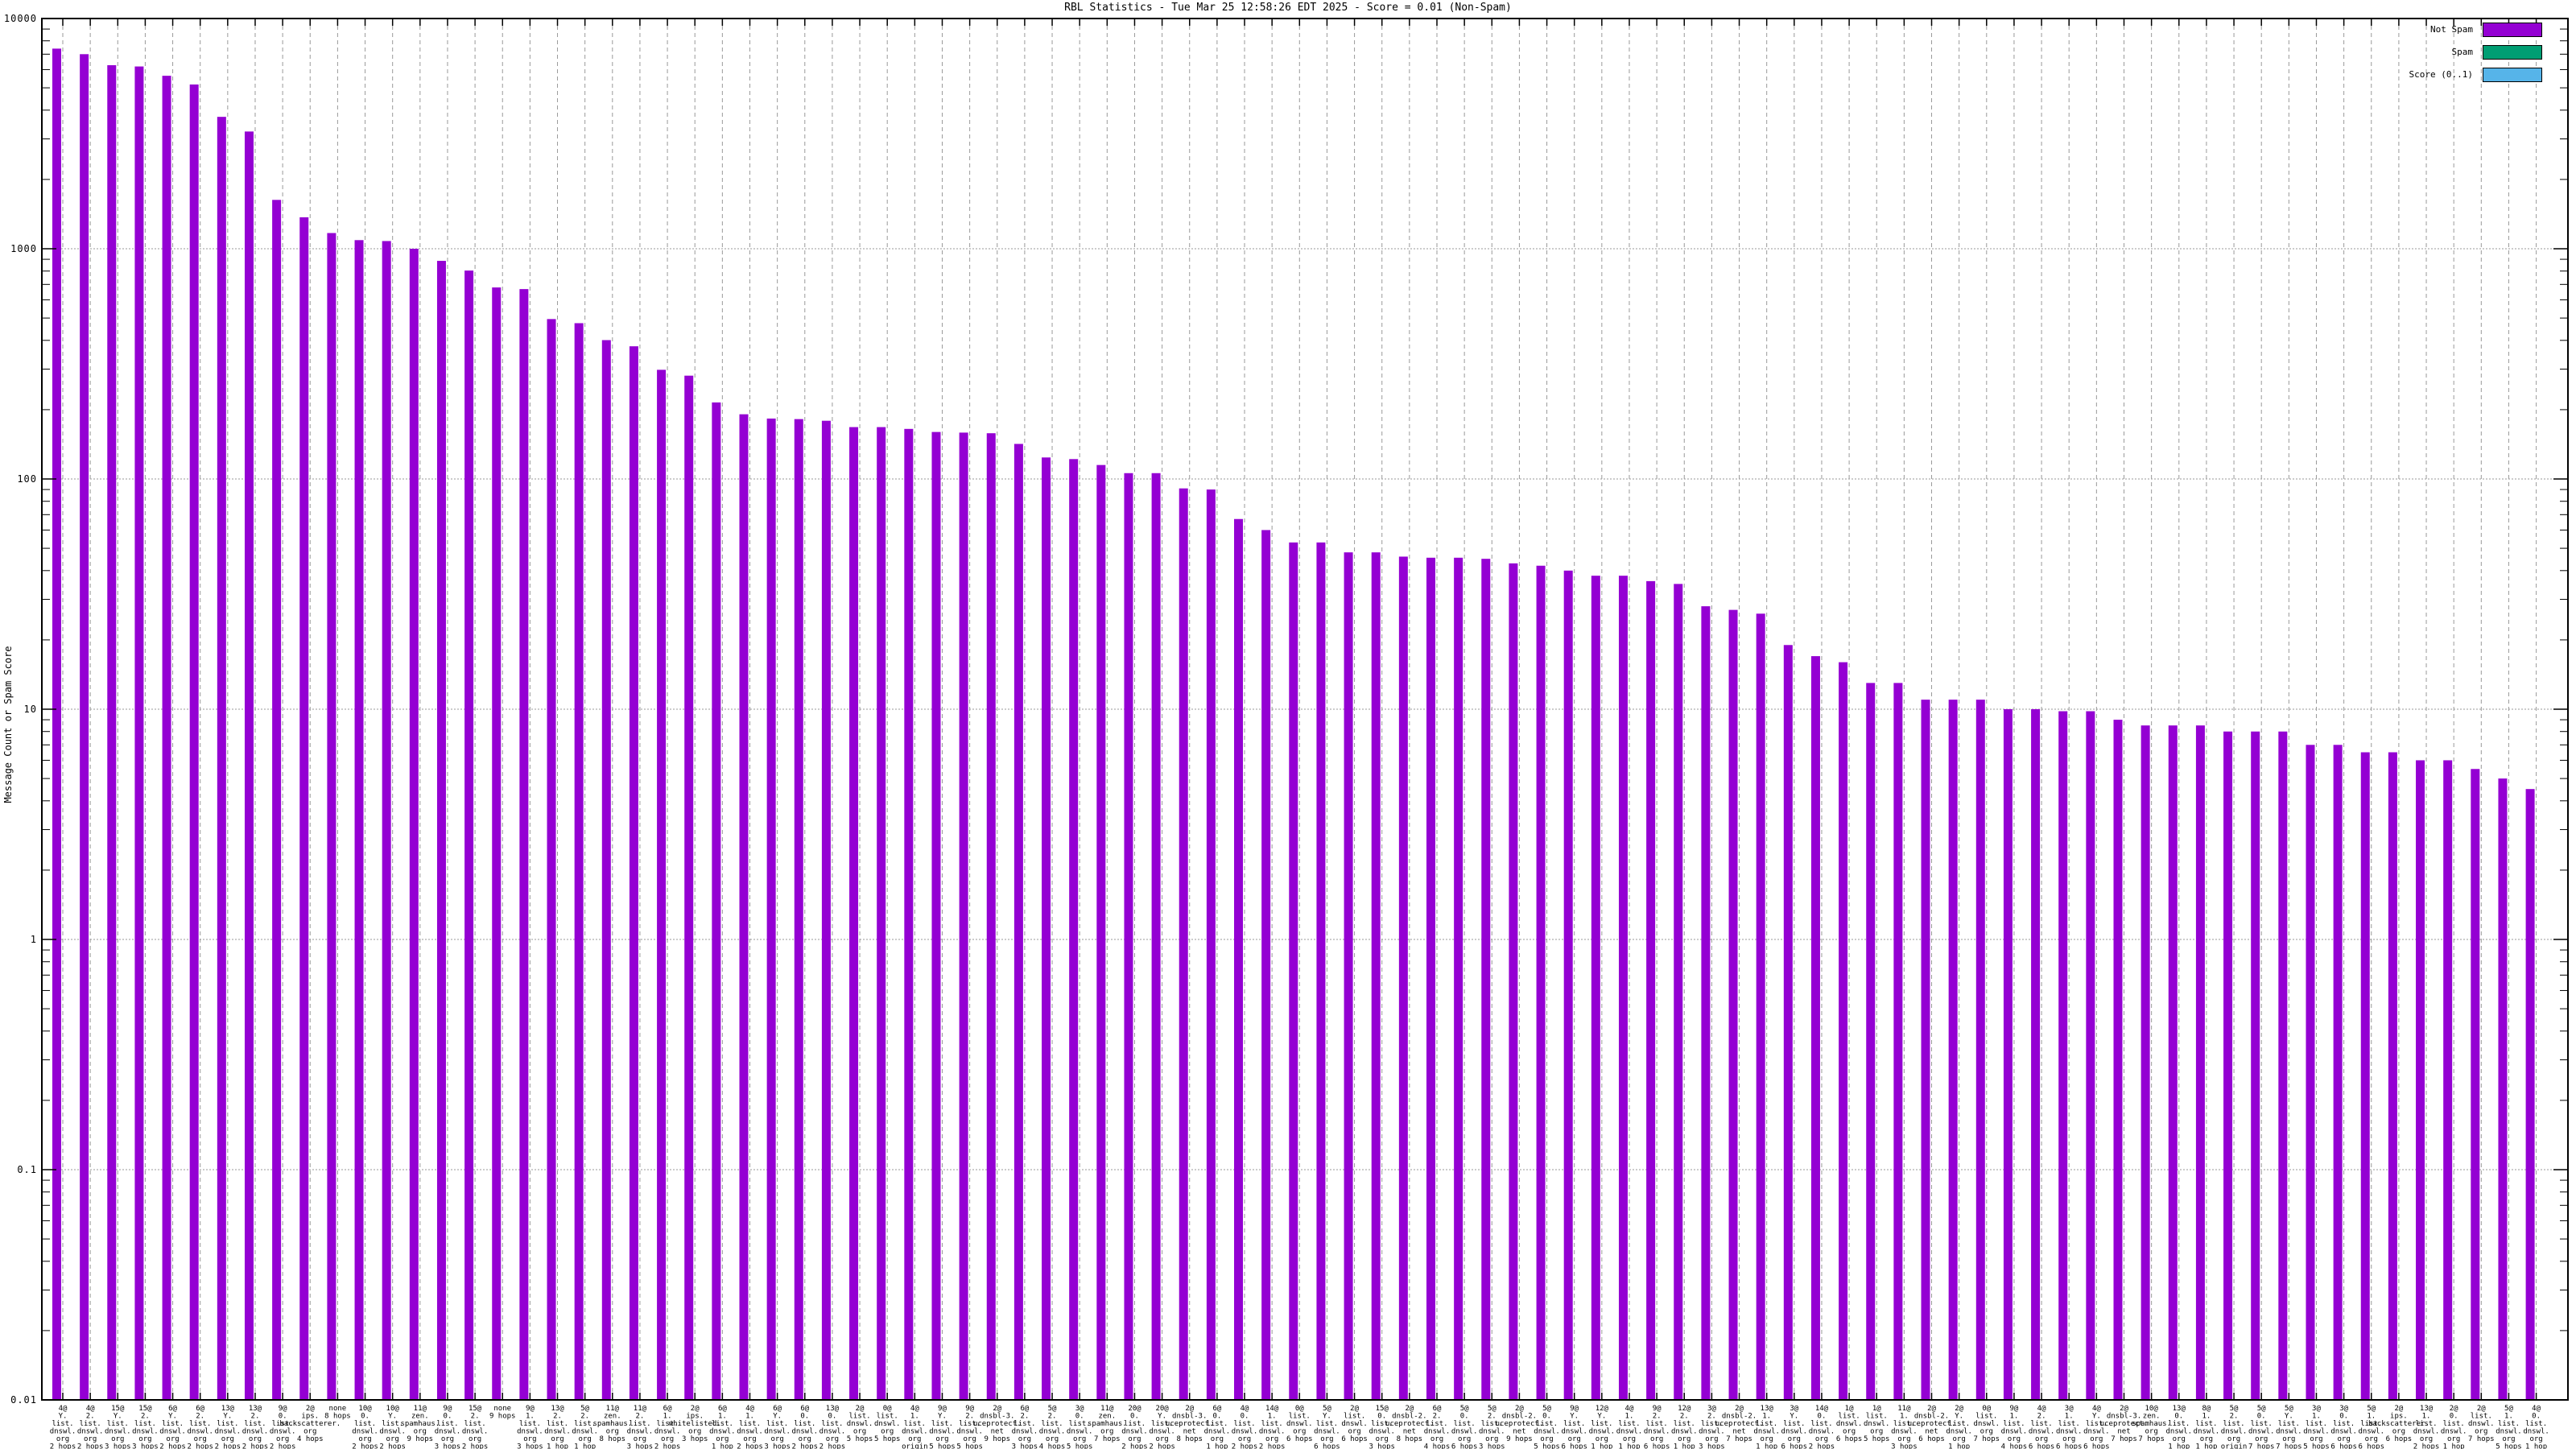 This screenshot has width=2576, height=1449. What do you see at coordinates (27, 479) in the screenshot?
I see `svg-text: 100` at bounding box center [27, 479].